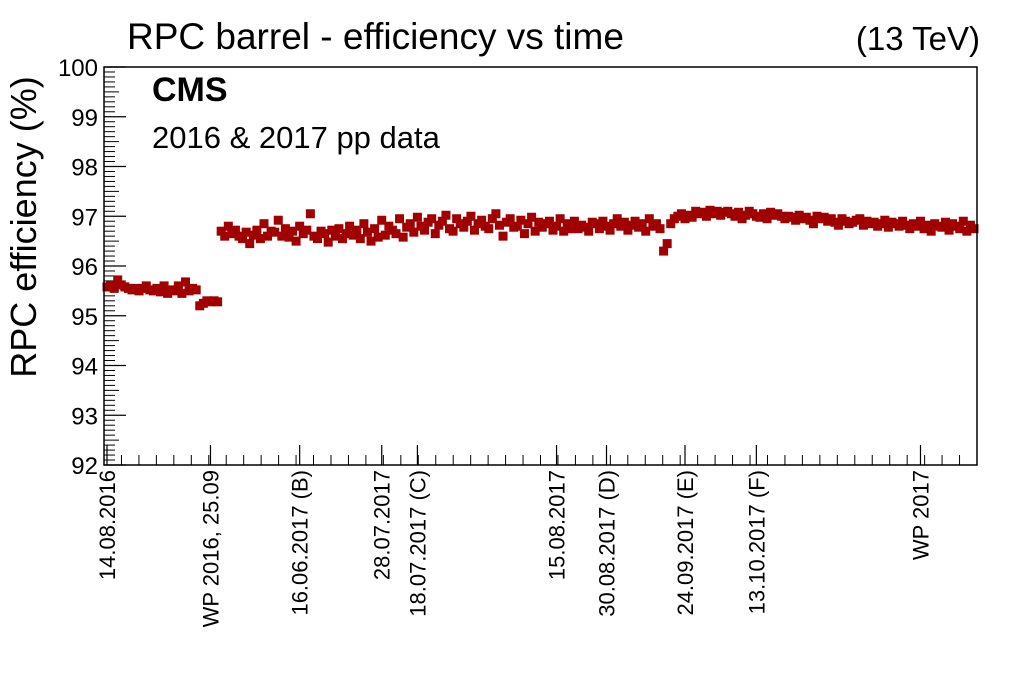 The image size is (1020, 676). I want to click on y-tick-label: 98, so click(84, 168).